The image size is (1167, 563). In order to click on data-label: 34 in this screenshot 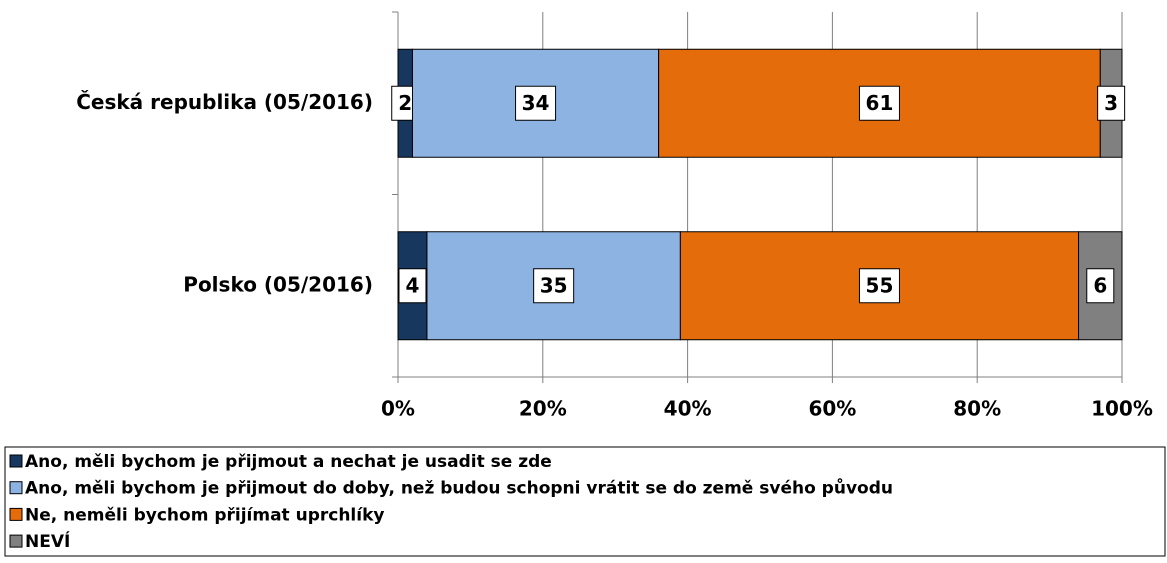, I will do `click(536, 103)`.